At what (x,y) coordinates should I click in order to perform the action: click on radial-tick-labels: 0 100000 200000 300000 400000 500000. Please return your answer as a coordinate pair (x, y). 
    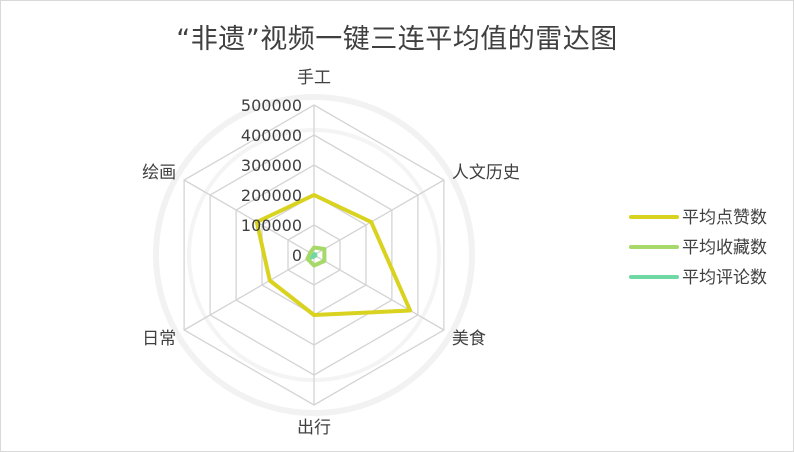
    Looking at the image, I should click on (271, 180).